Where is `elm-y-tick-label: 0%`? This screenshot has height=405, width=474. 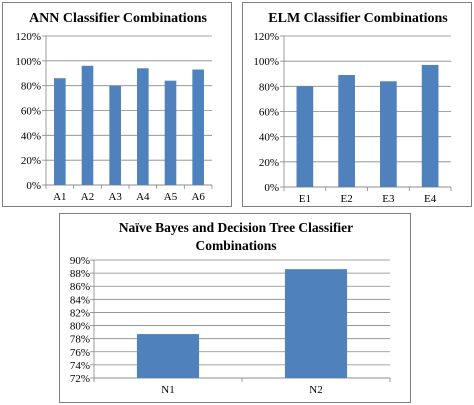
elm-y-tick-label: 0% is located at coordinates (271, 188).